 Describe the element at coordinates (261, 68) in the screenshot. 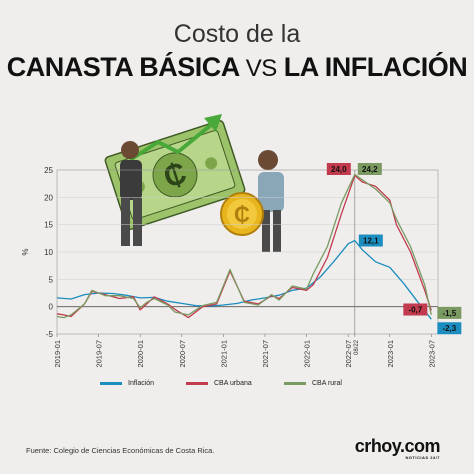

I see `title-vs: VS` at that location.